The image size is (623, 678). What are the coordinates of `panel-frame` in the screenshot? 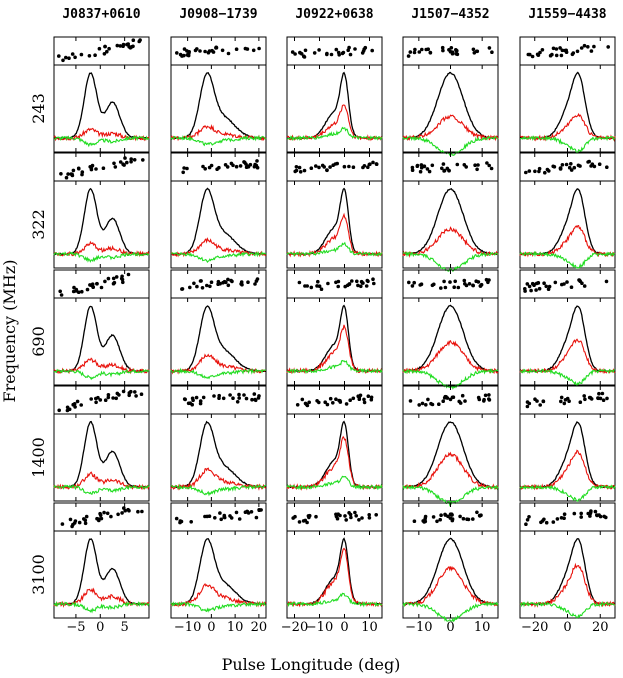 It's located at (334, 443).